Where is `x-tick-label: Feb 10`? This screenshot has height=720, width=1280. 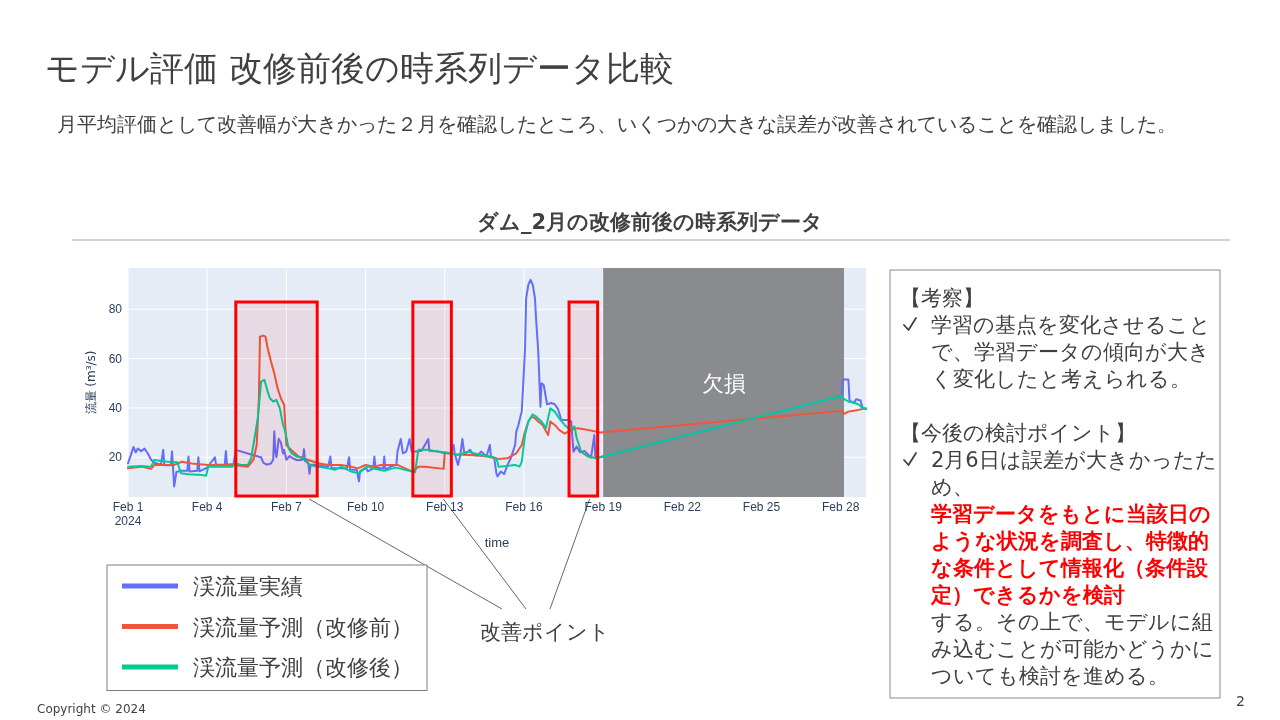
x-tick-label: Feb 10 is located at coordinates (365, 507).